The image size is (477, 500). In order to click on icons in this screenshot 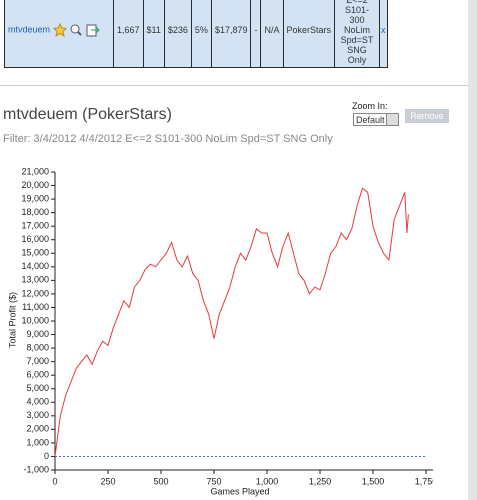, I will do `click(76, 30)`.